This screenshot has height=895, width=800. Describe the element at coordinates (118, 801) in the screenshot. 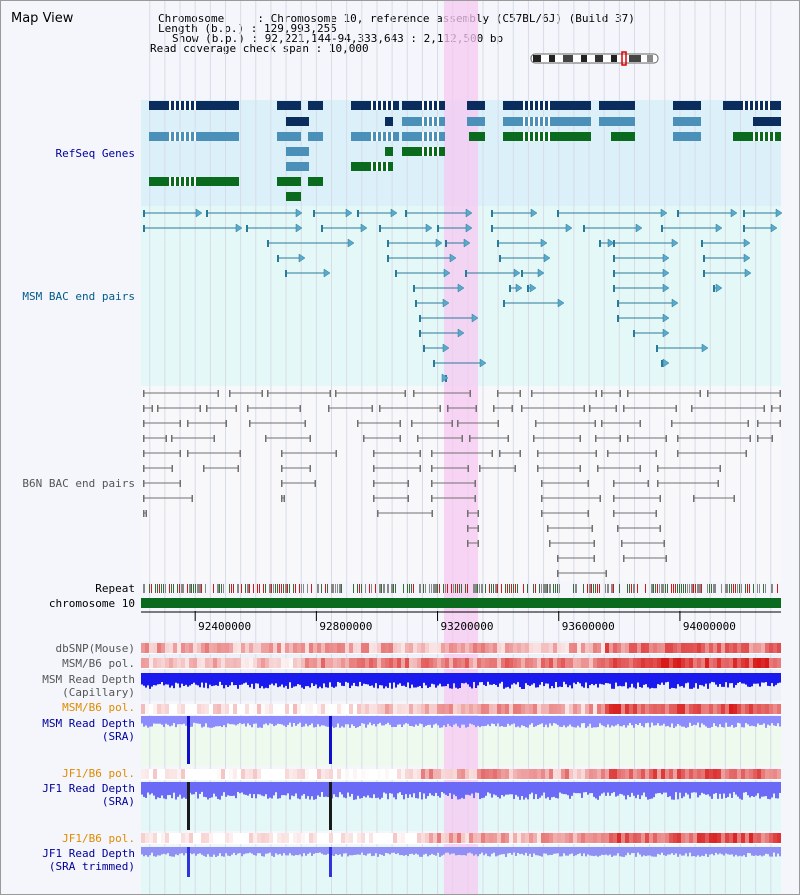

I see `track-label-jf1-depth-sra-sub: (SRA)` at that location.